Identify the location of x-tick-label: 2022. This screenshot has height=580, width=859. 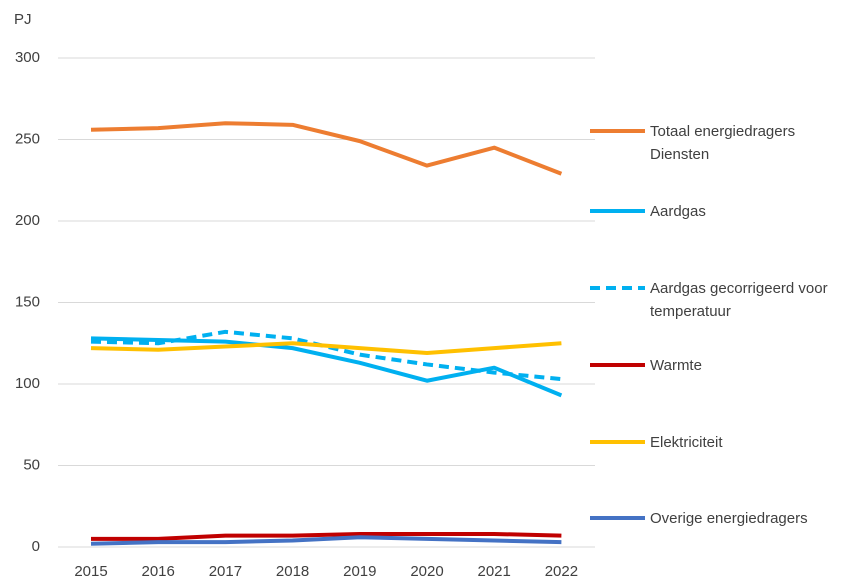
(561, 571).